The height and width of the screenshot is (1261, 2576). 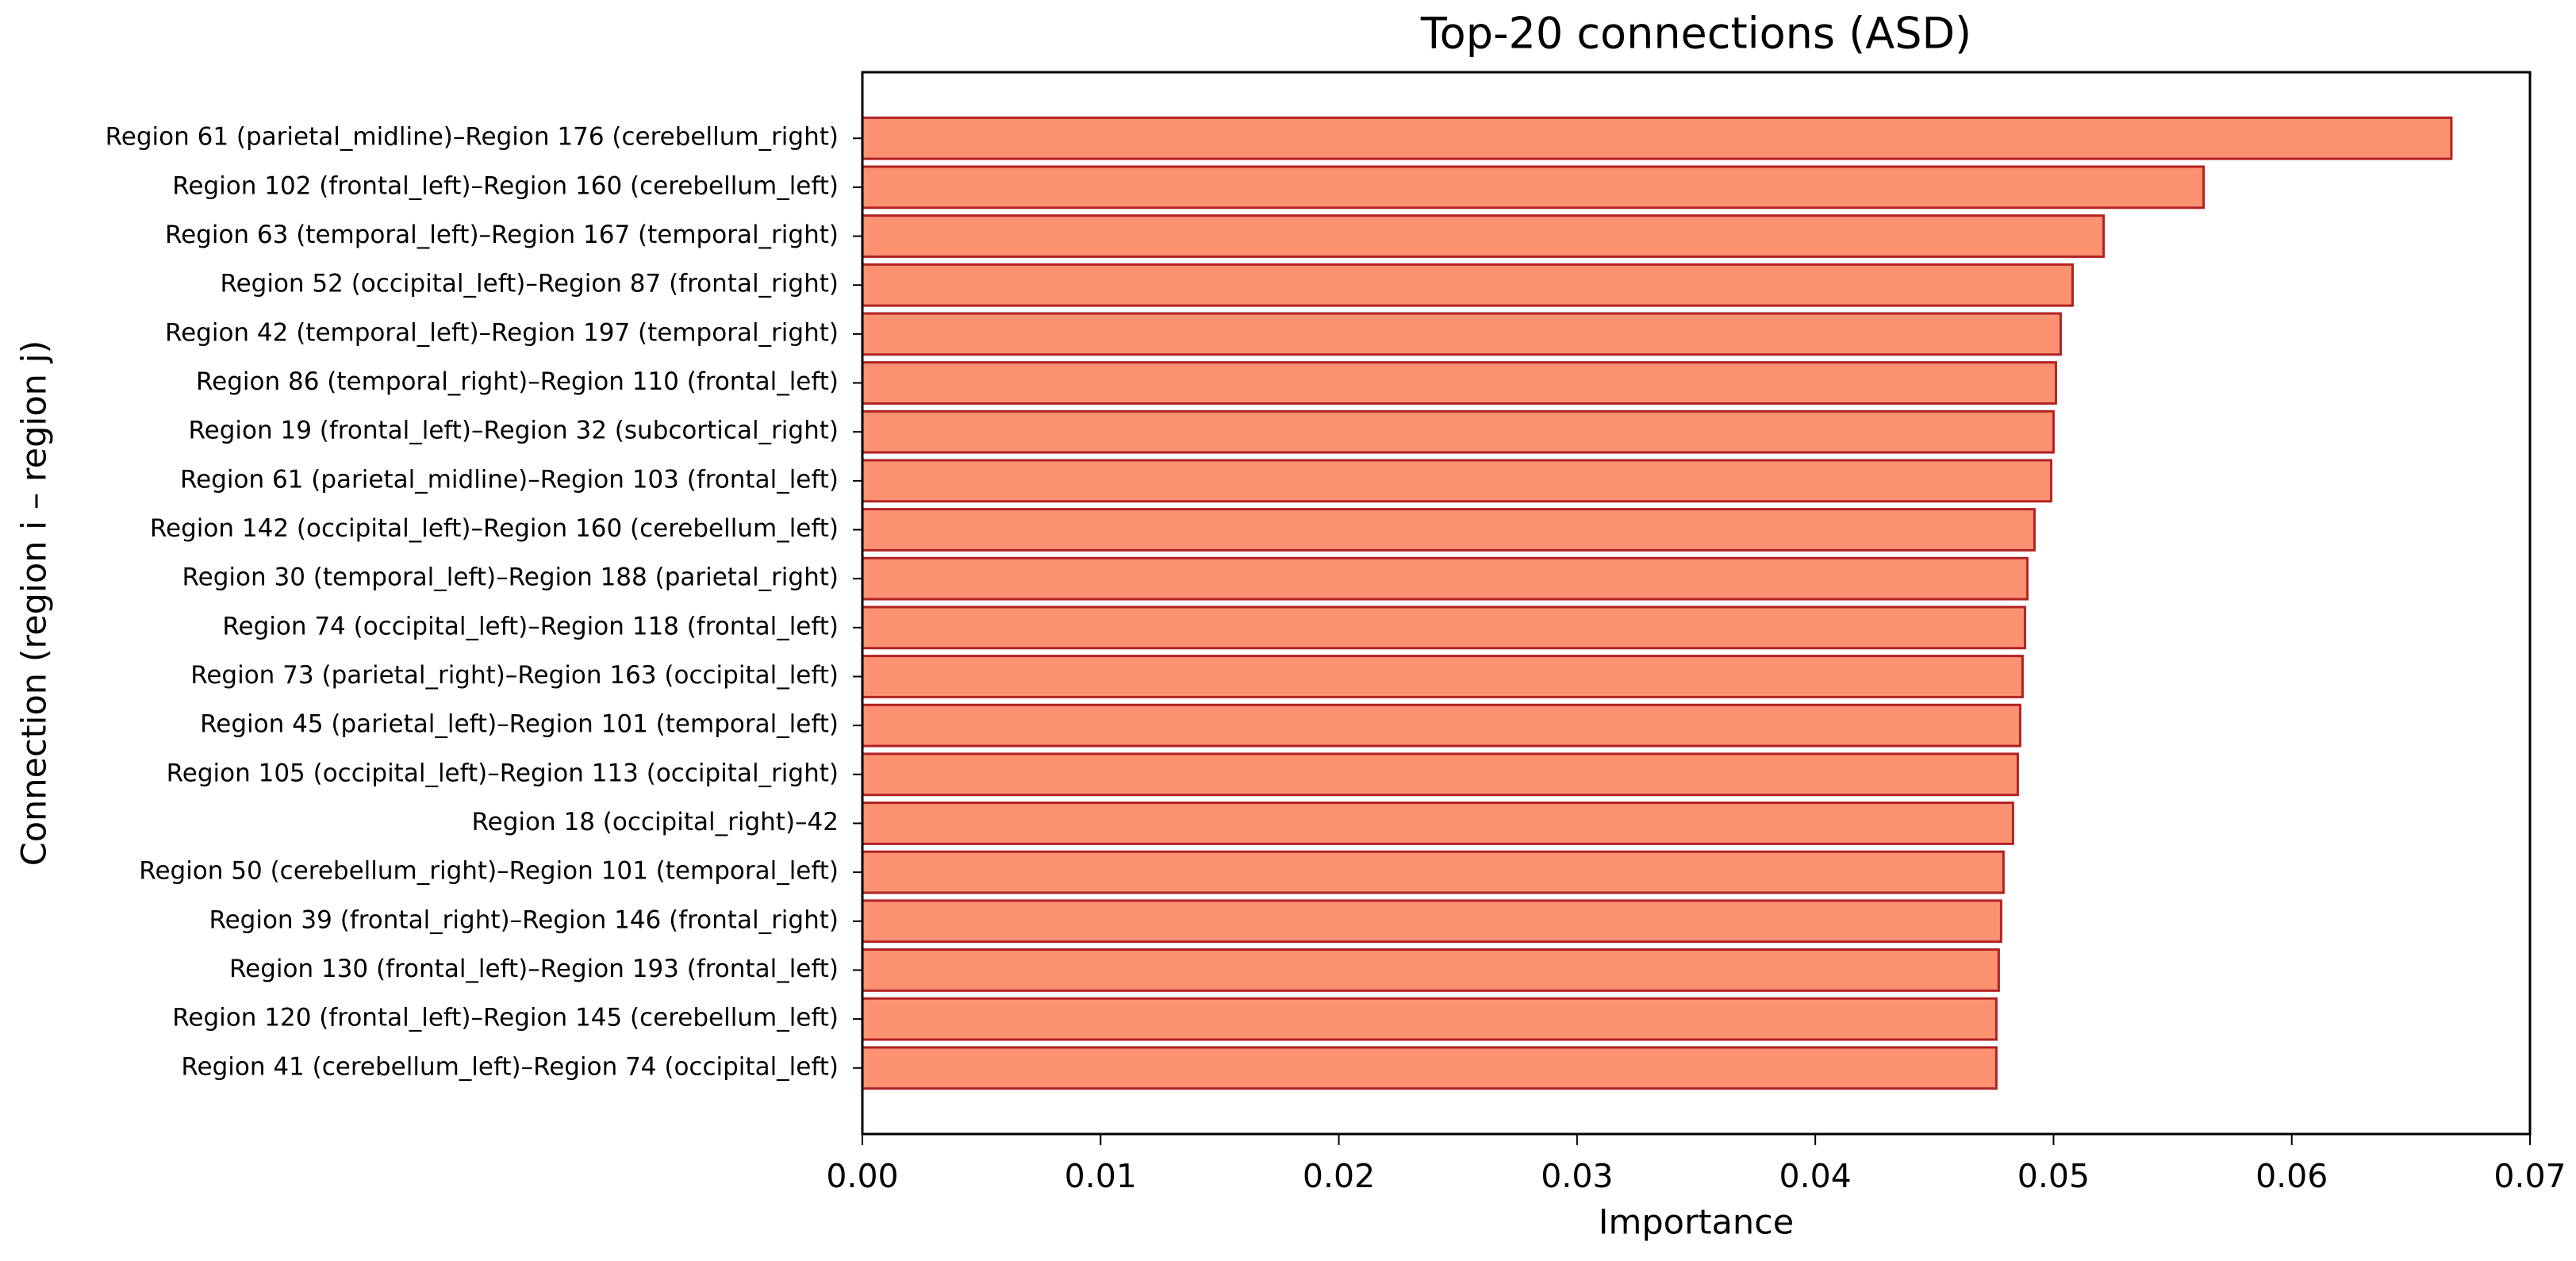 What do you see at coordinates (1695, 34) in the screenshot?
I see `chart-title: Top-20 connections (ASD)` at bounding box center [1695, 34].